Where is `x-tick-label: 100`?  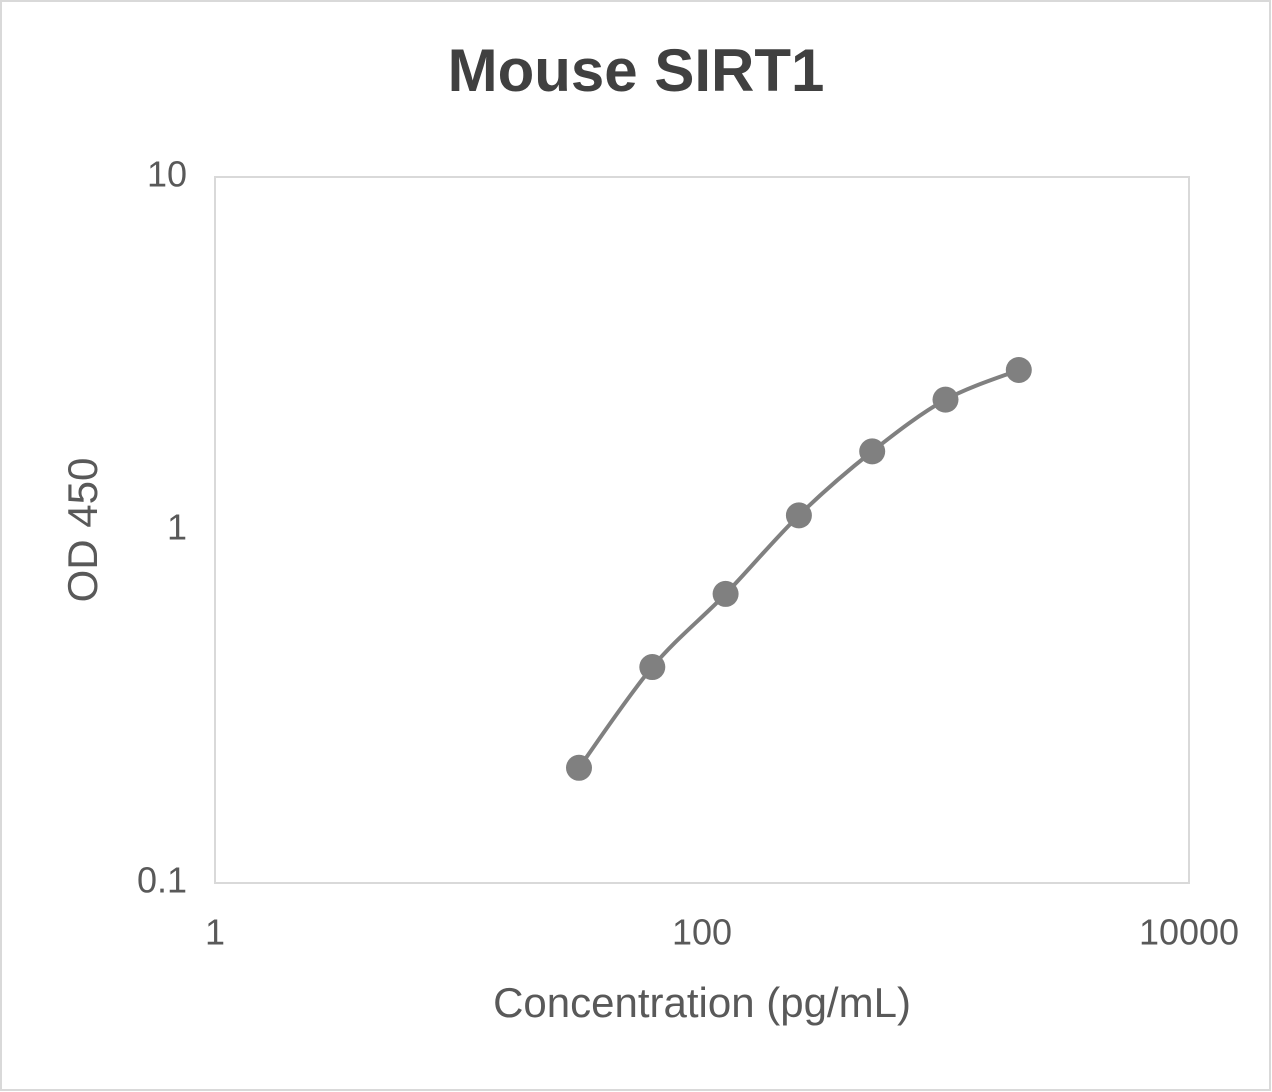
x-tick-label: 100 is located at coordinates (702, 932).